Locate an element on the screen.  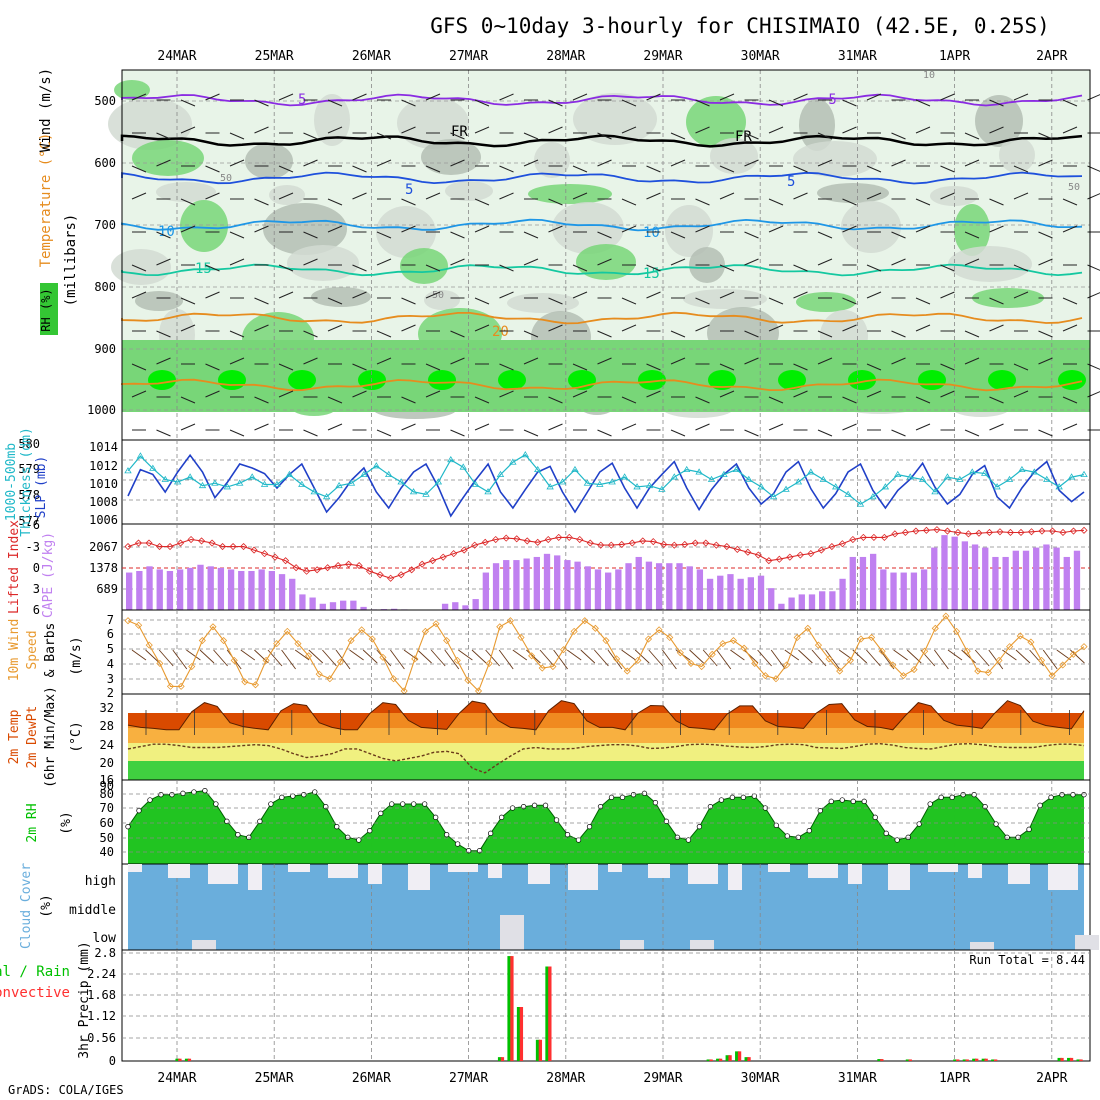
slp-panel-frame is located at coordinates (606, 482).